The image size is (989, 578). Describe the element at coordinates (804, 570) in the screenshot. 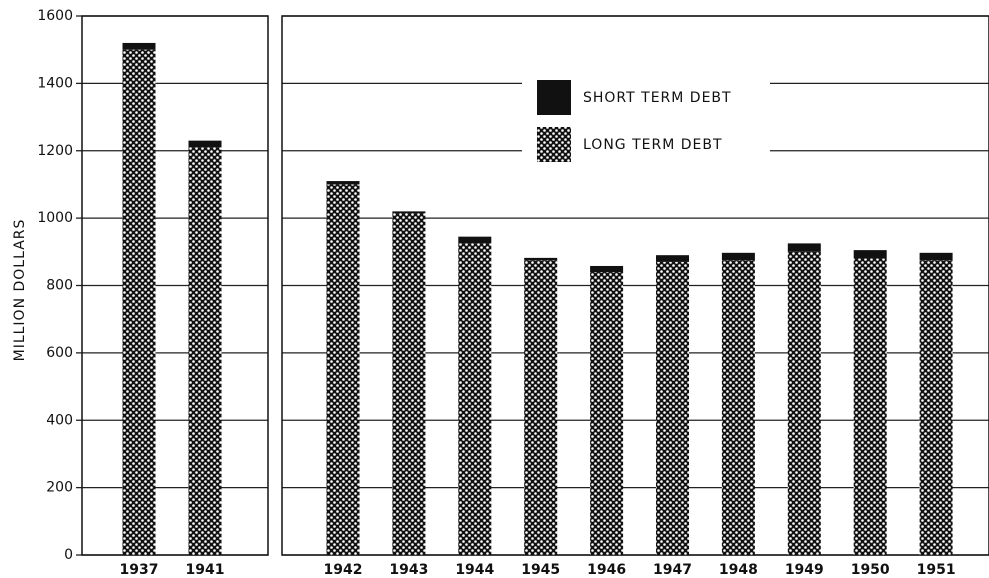

I see `x-tick-label: 1949` at that location.